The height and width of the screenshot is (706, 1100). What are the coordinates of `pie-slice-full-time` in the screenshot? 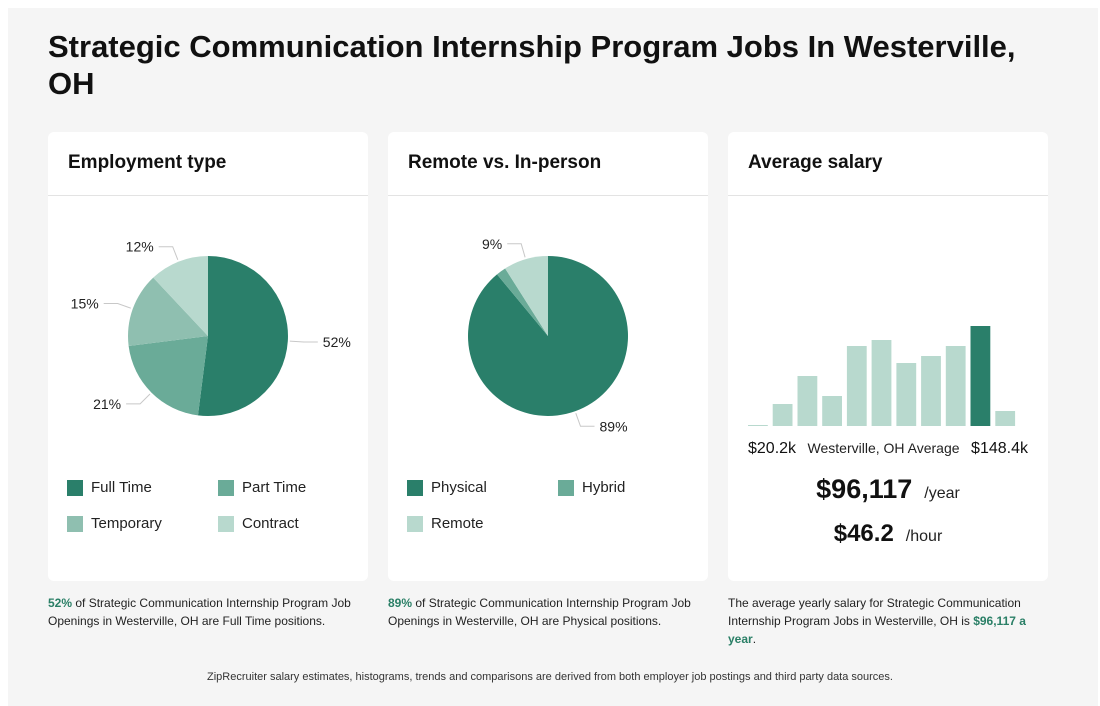 It's located at (242, 336).